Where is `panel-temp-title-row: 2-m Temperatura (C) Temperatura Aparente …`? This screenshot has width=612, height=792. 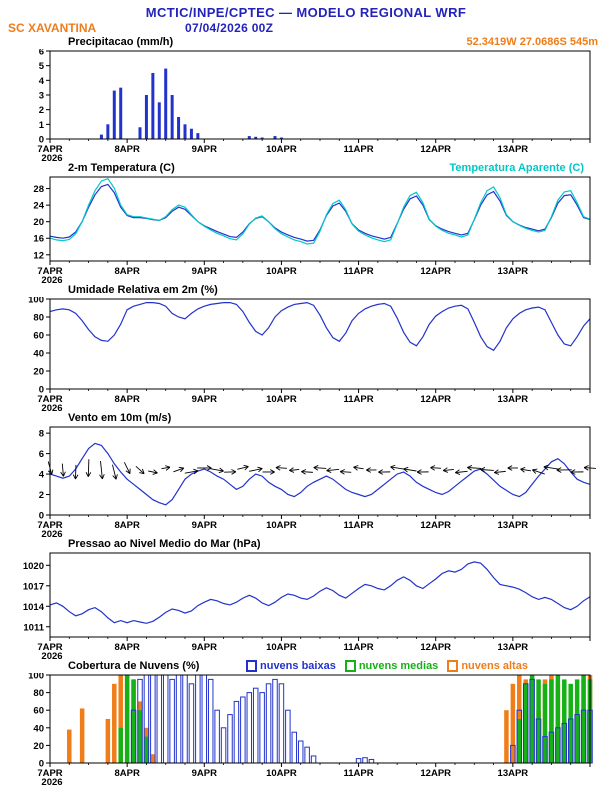 panel-temp-title-row: 2-m Temperatura (C) Temperatura Aparente … is located at coordinates (306, 168).